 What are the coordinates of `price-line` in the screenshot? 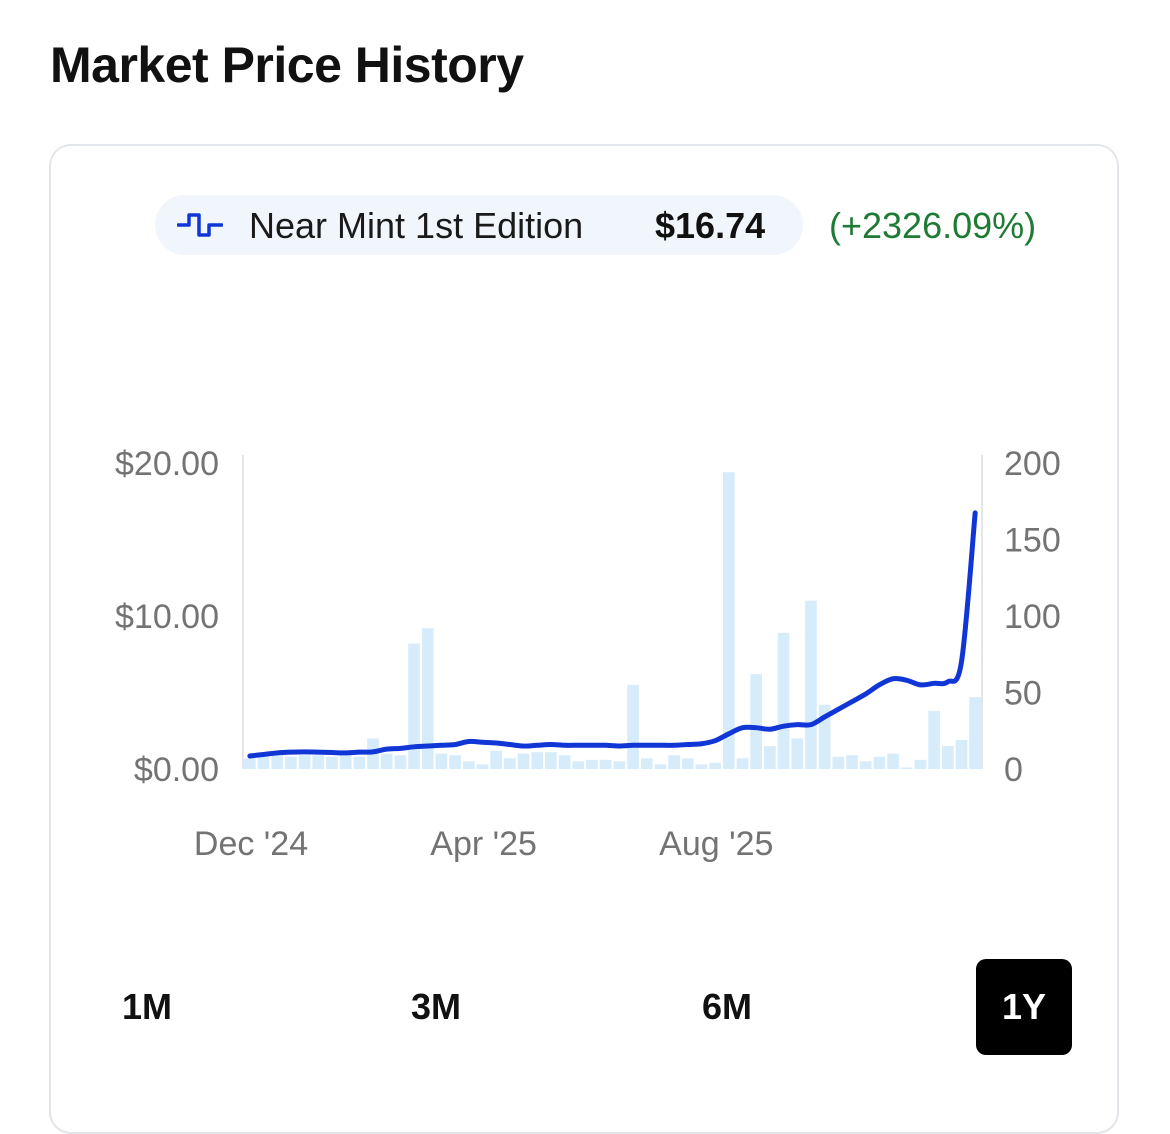 It's located at (612, 634).